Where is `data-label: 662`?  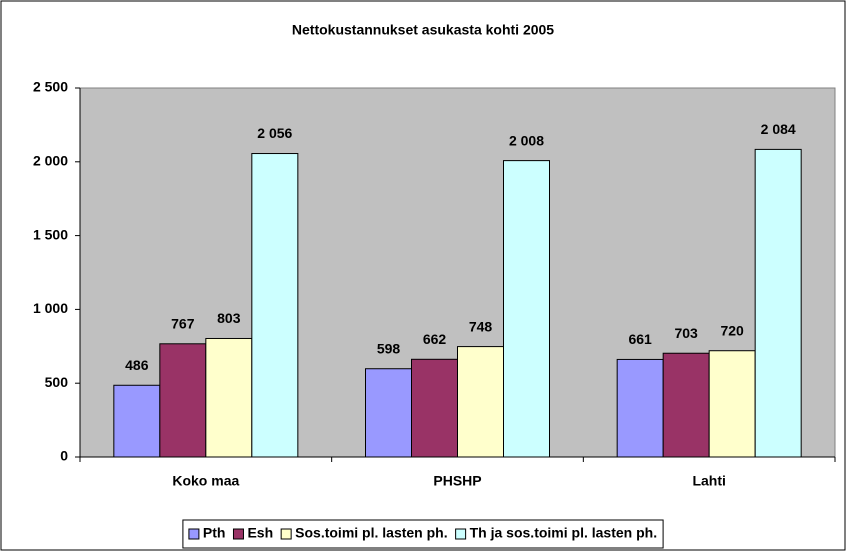
data-label: 662 is located at coordinates (435, 339).